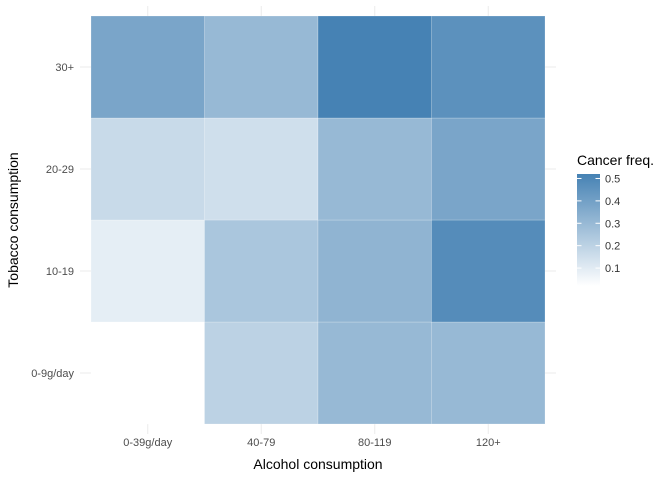  What do you see at coordinates (612, 179) in the screenshot?
I see `legend-tick-label: 0.5` at bounding box center [612, 179].